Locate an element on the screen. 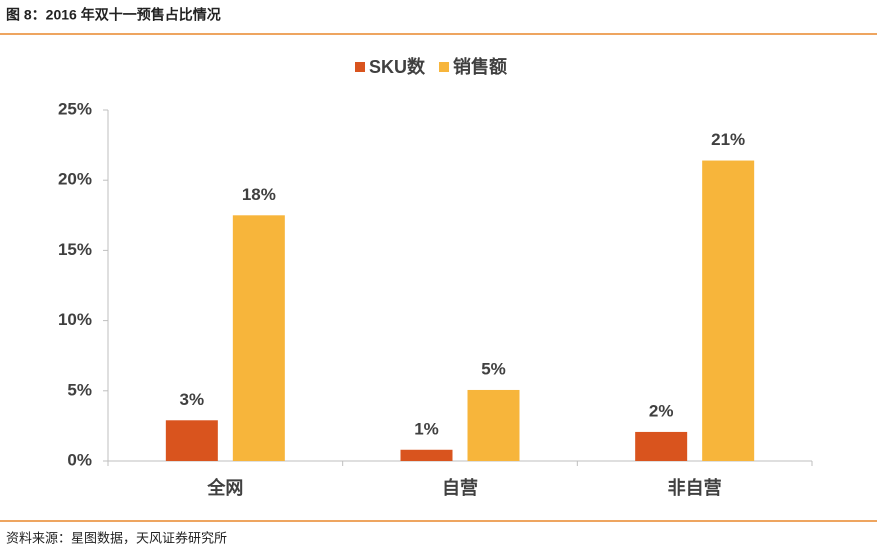 This screenshot has width=877, height=550. legend-label: 销售额 is located at coordinates (480, 66).